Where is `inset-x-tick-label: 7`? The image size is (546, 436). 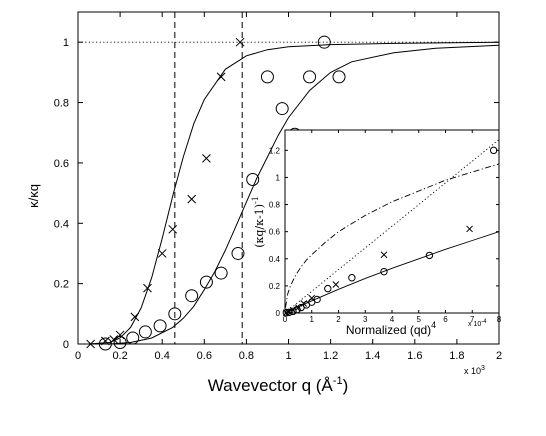 inset-x-tick-label: 7 is located at coordinates (472, 319).